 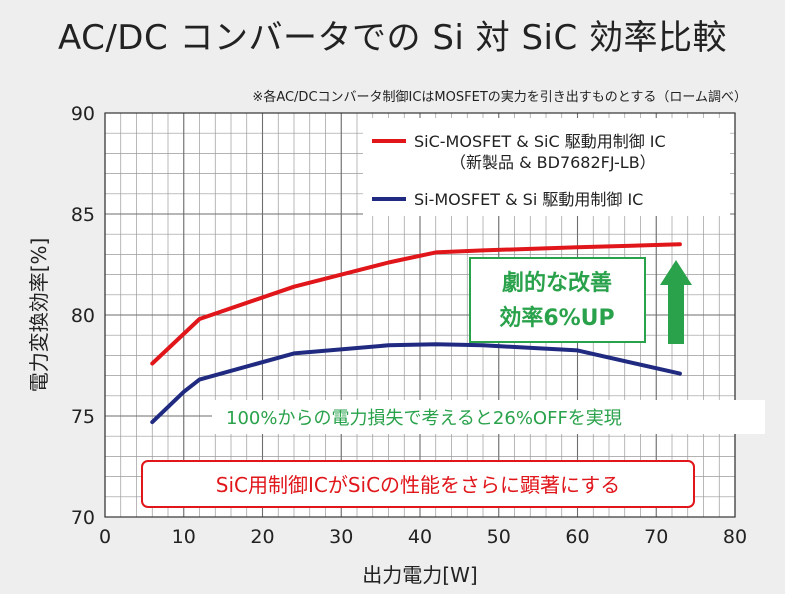 What do you see at coordinates (83, 215) in the screenshot?
I see `y-tick-label: 85` at bounding box center [83, 215].